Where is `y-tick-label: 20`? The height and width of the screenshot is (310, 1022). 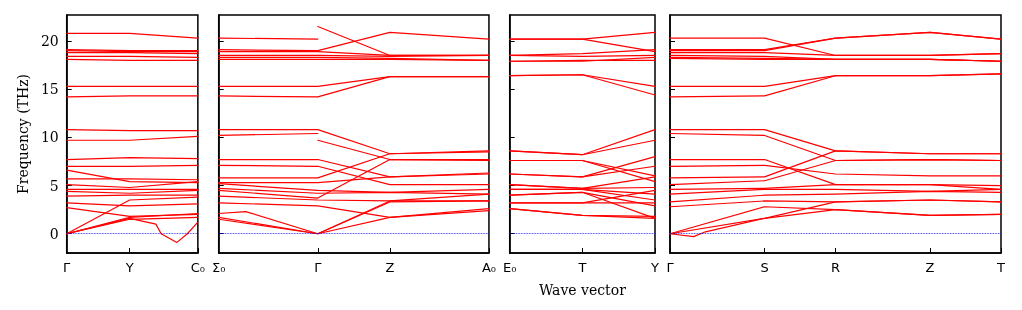
y-tick-label: 20 is located at coordinates (49, 41).